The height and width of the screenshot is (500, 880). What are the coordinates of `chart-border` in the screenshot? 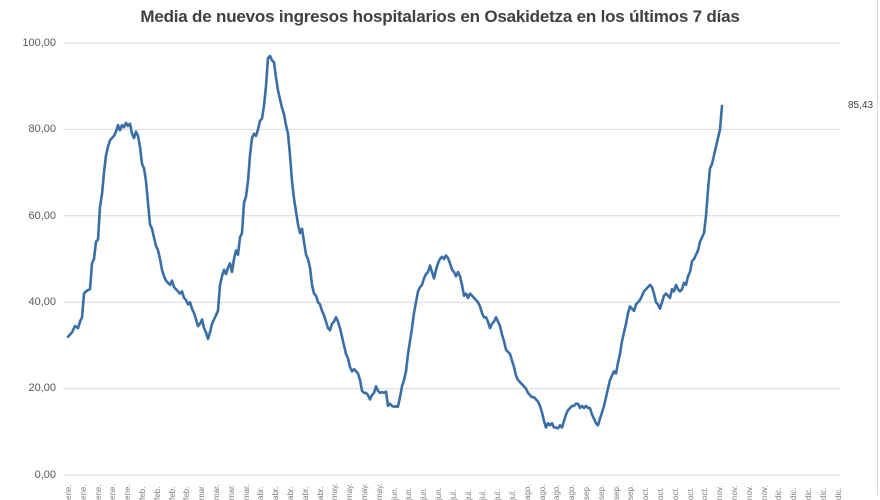 It's located at (877, 247).